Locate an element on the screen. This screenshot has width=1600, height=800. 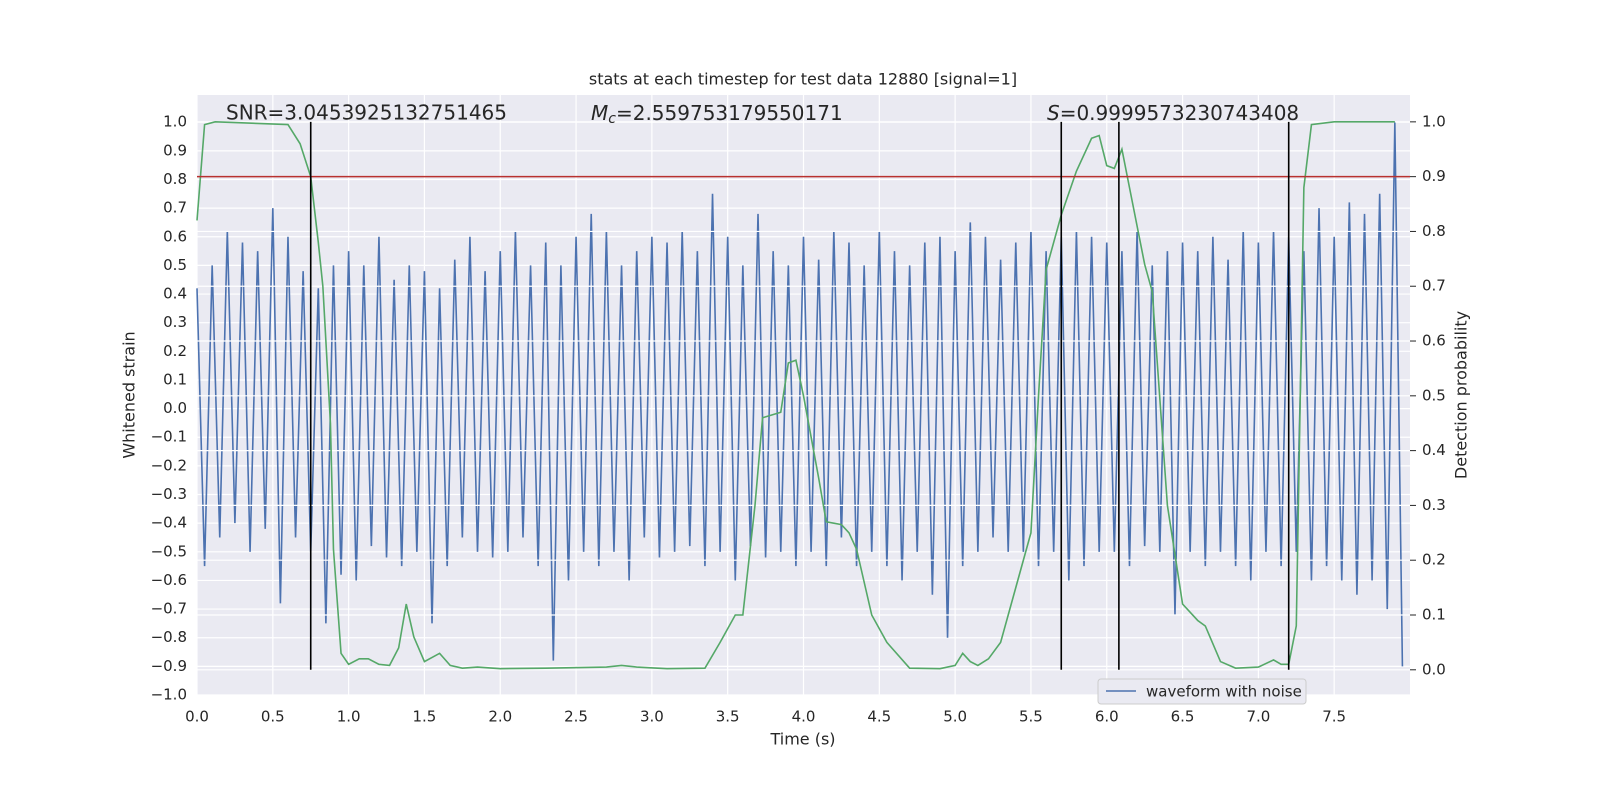
y-tick-label: −0.2 is located at coordinates (169, 465).